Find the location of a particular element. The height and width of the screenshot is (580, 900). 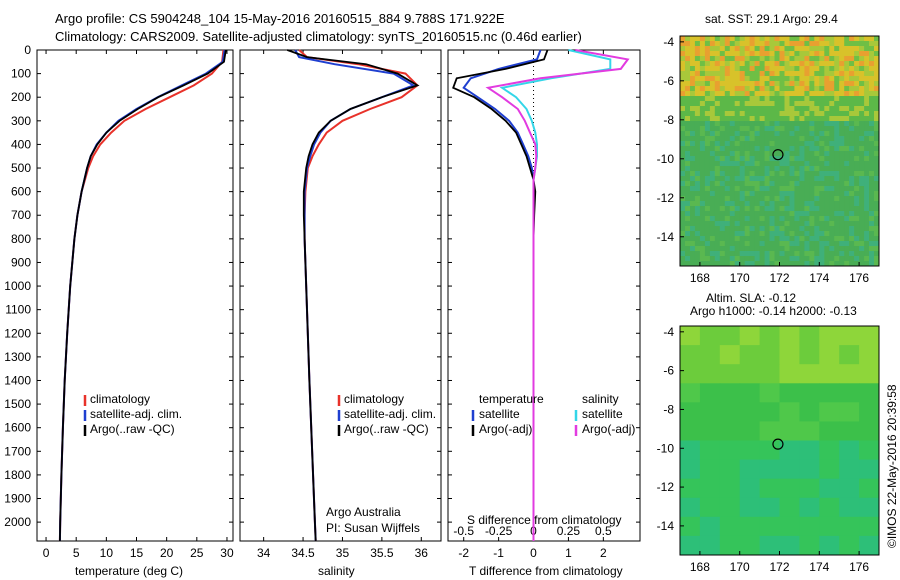

legend-temperature-heading: temperature is located at coordinates (511, 399).